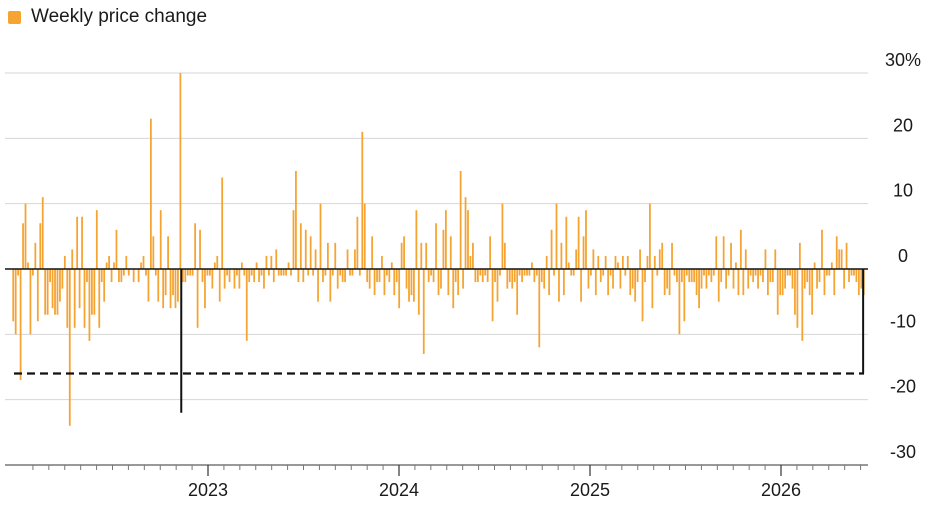 The height and width of the screenshot is (522, 936). What do you see at coordinates (590, 490) in the screenshot?
I see `x-tick-label: 2025` at bounding box center [590, 490].